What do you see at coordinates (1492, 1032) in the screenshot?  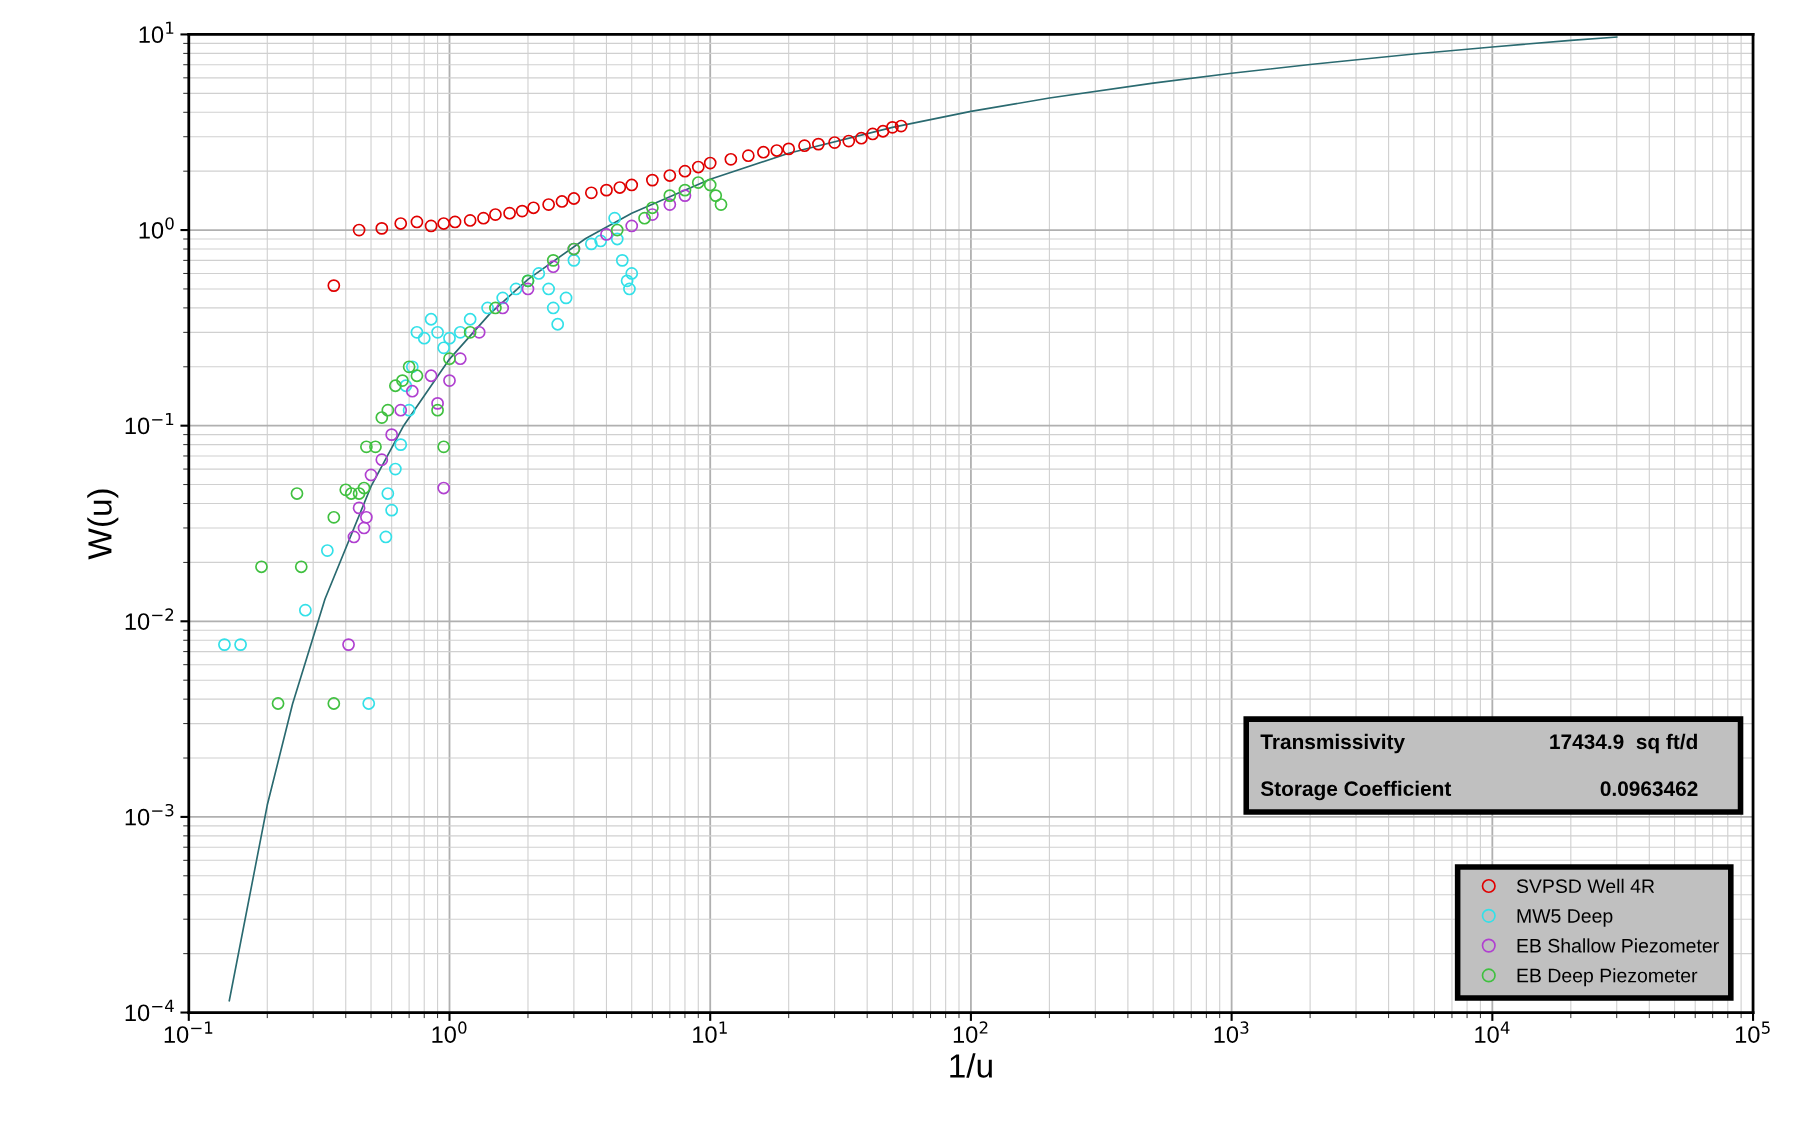 I see `x-tick-label: 10$^{4}$` at bounding box center [1492, 1032].